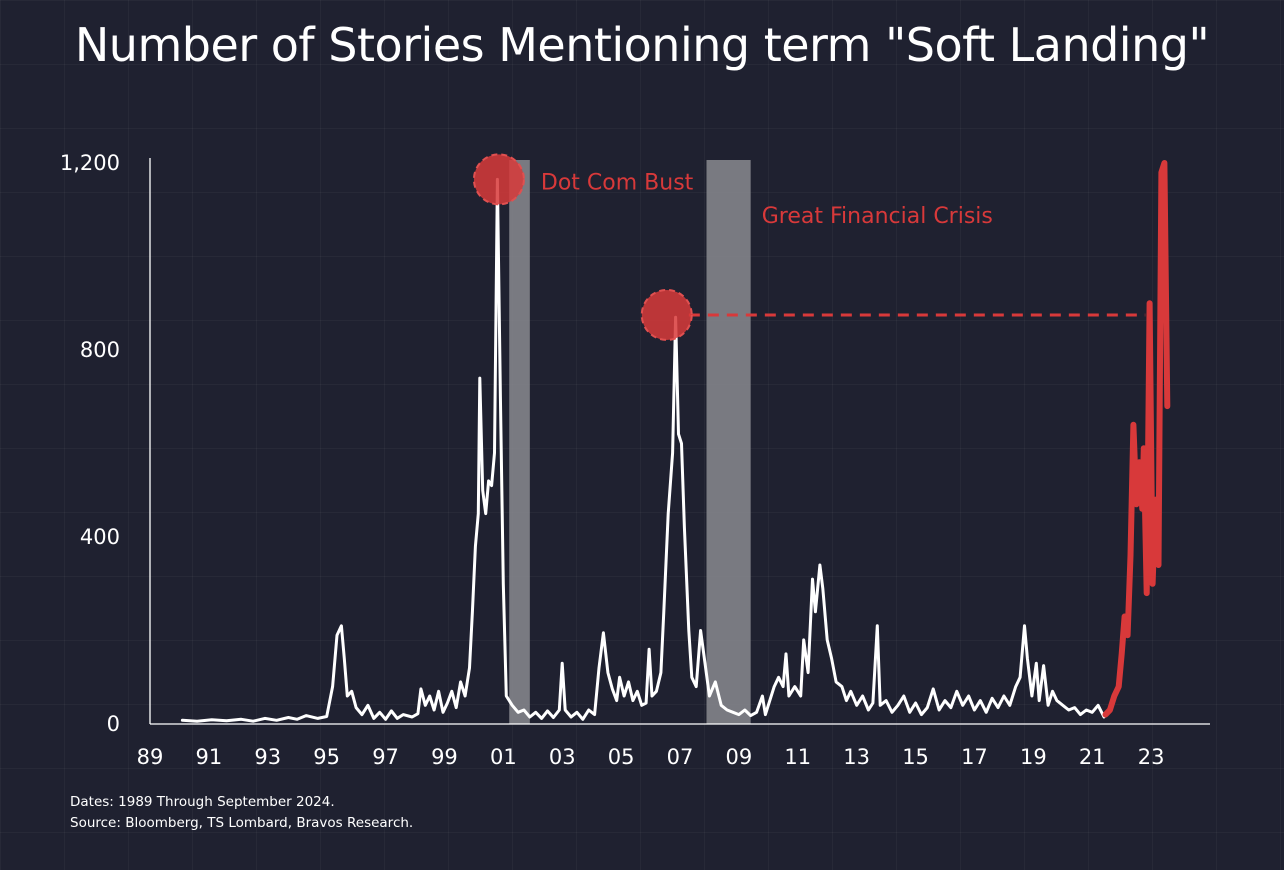  Describe the element at coordinates (739, 757) in the screenshot. I see `x-tick-label: 09` at that location.